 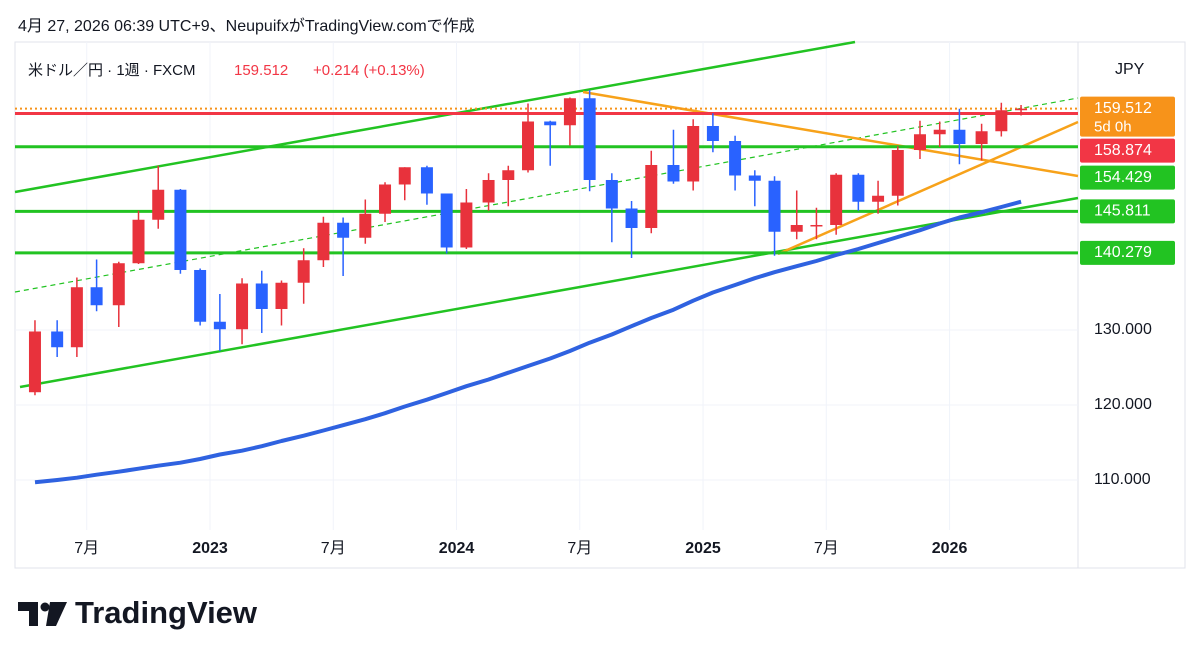 What do you see at coordinates (1123, 252) in the screenshot?
I see `level-tag-label: 140.279` at bounding box center [1123, 252].